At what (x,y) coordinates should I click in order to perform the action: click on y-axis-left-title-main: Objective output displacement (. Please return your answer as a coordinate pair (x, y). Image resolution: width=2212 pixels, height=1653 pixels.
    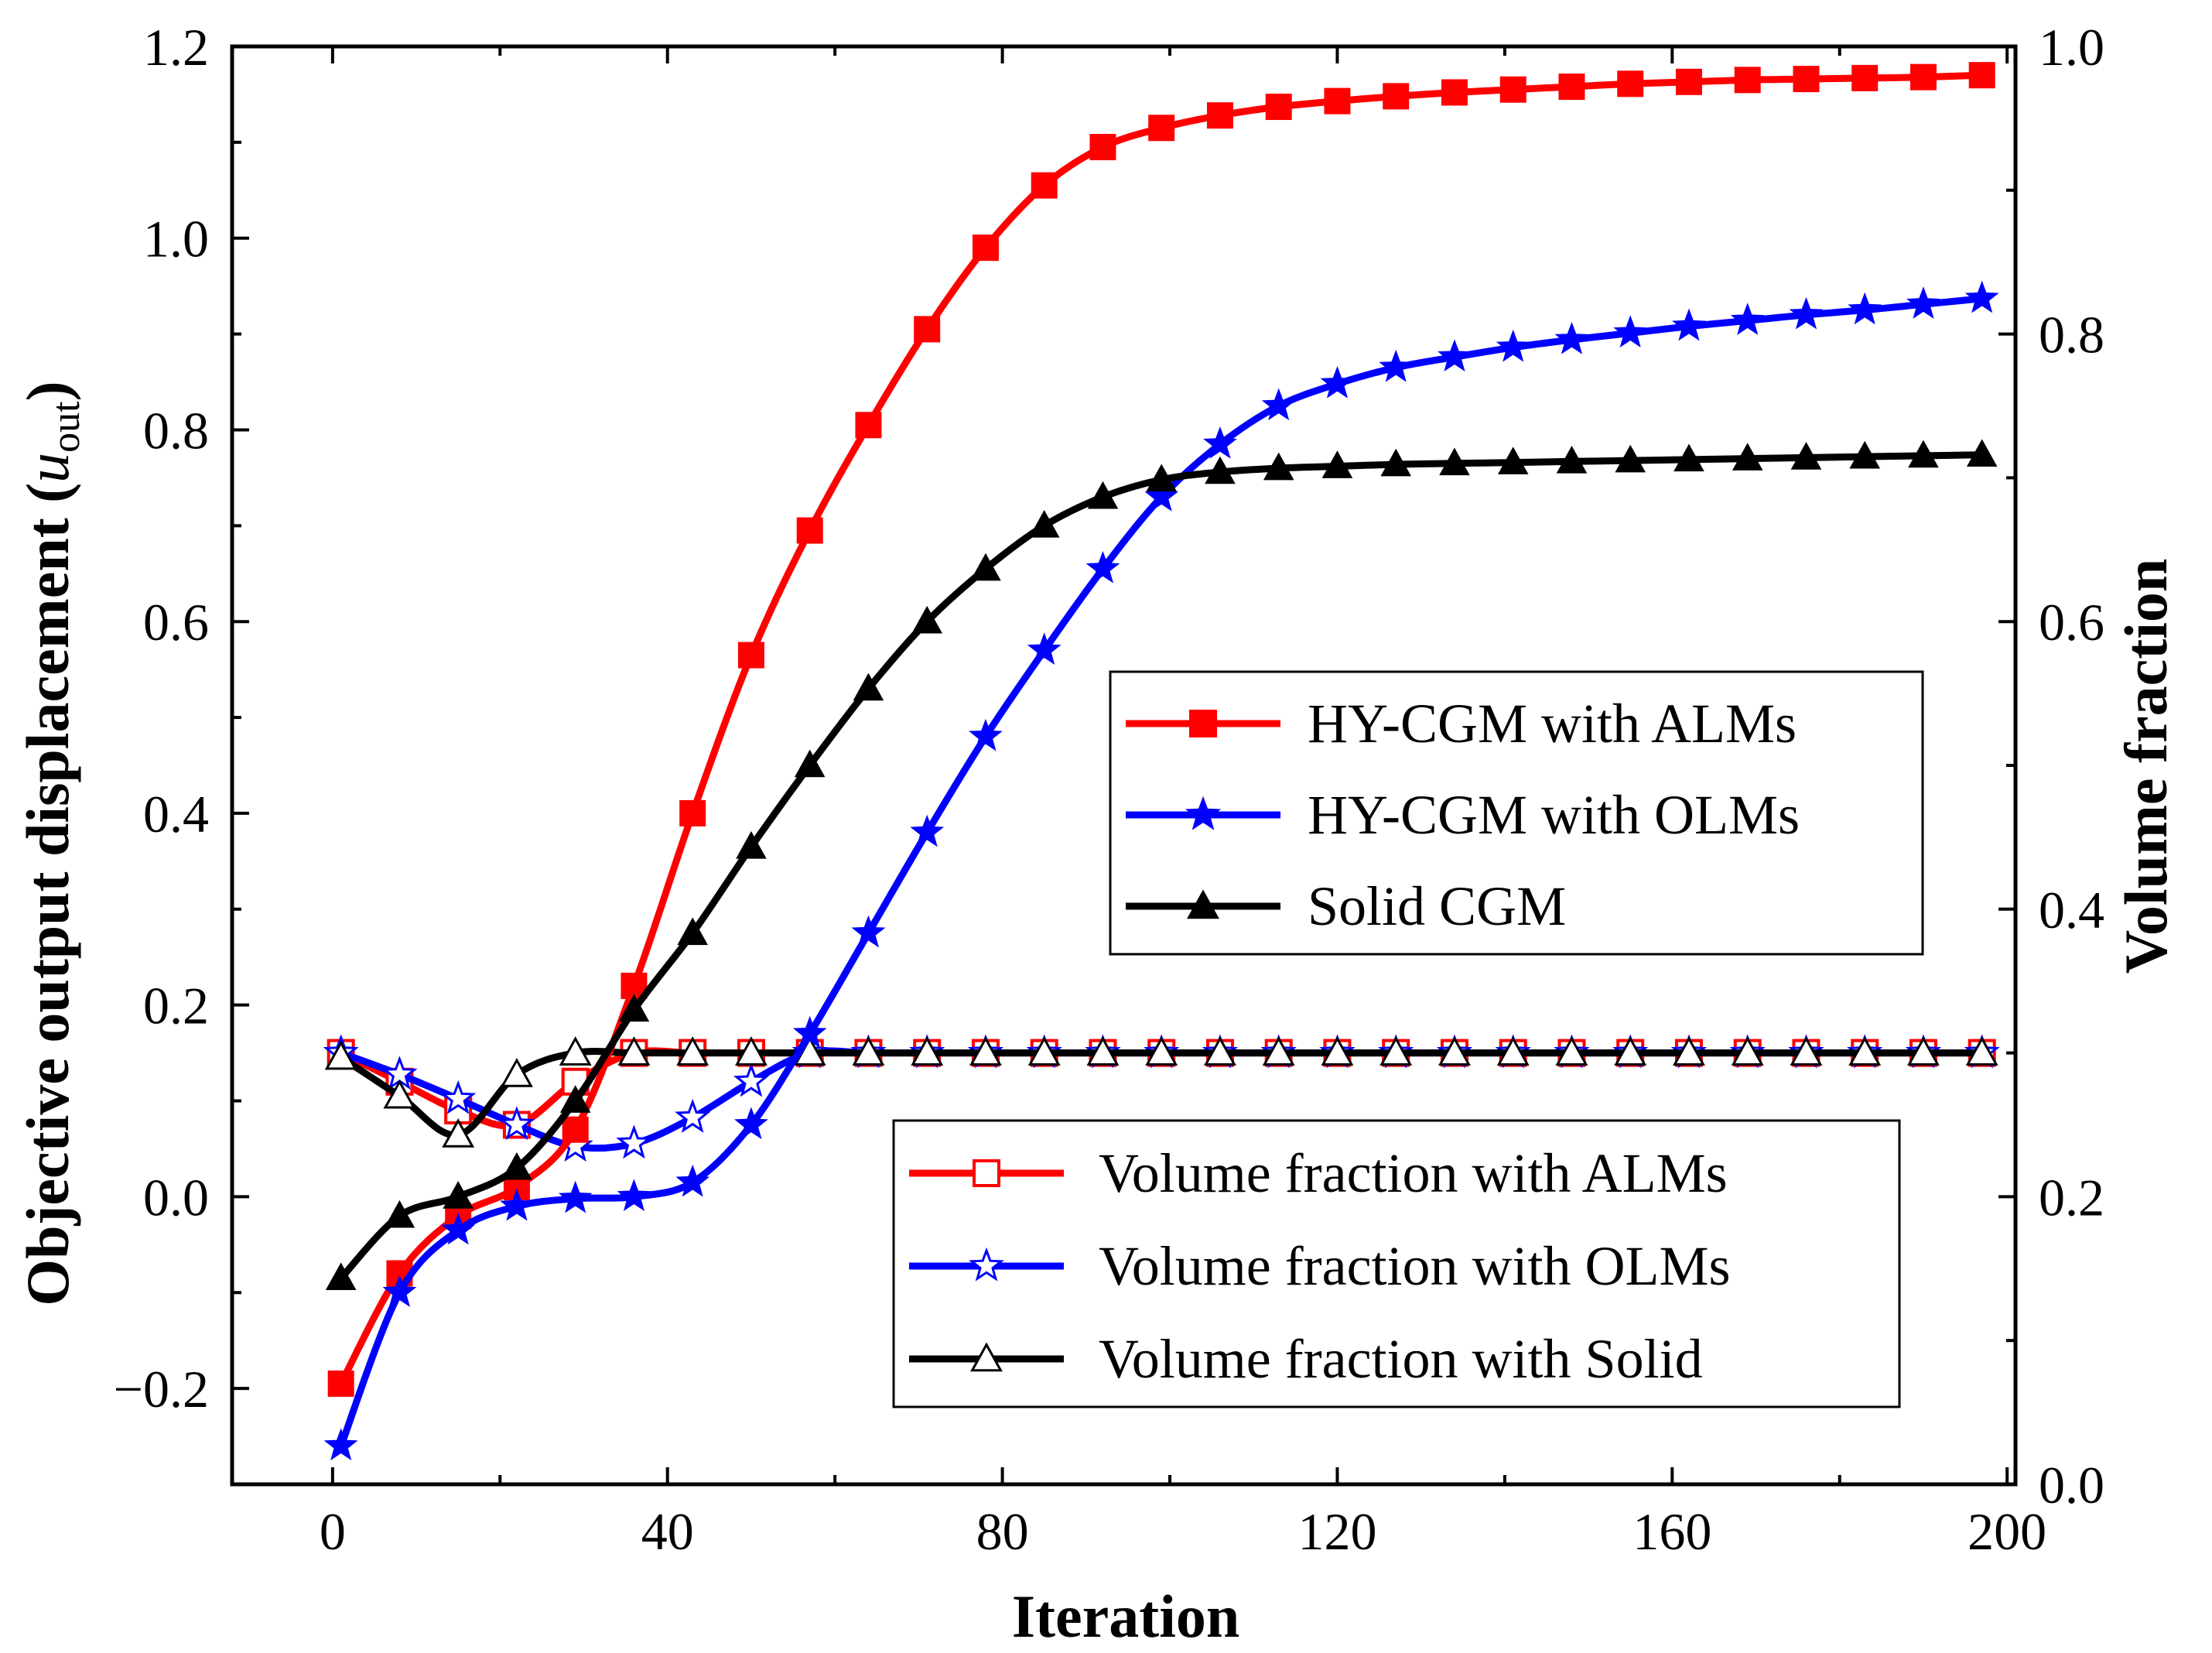
    Looking at the image, I should click on (48, 895).